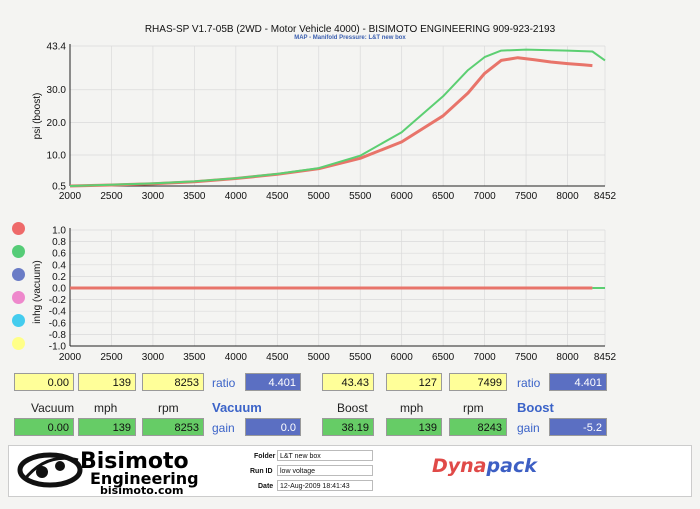  What do you see at coordinates (273, 382) in the screenshot?
I see `vacuum-ratio-value: 4.401` at bounding box center [273, 382].